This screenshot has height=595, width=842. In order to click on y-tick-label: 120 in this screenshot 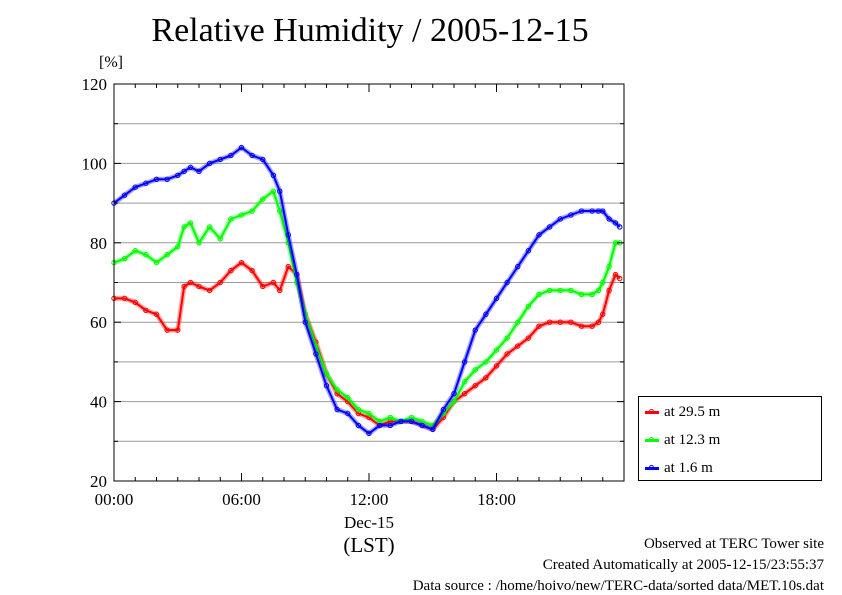, I will do `click(95, 84)`.